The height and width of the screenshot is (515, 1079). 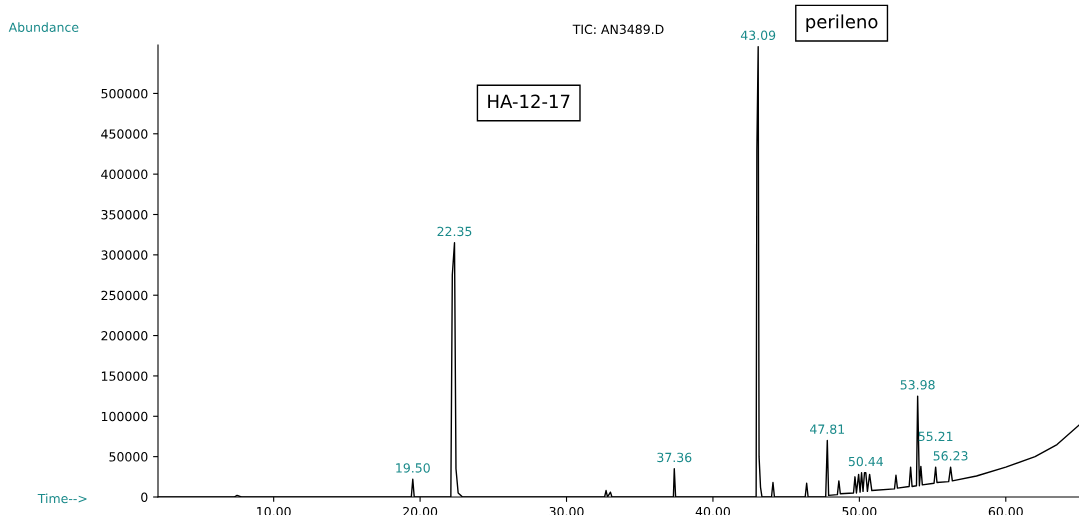 What do you see at coordinates (413, 468) in the screenshot?
I see `annotation: 19.50` at bounding box center [413, 468].